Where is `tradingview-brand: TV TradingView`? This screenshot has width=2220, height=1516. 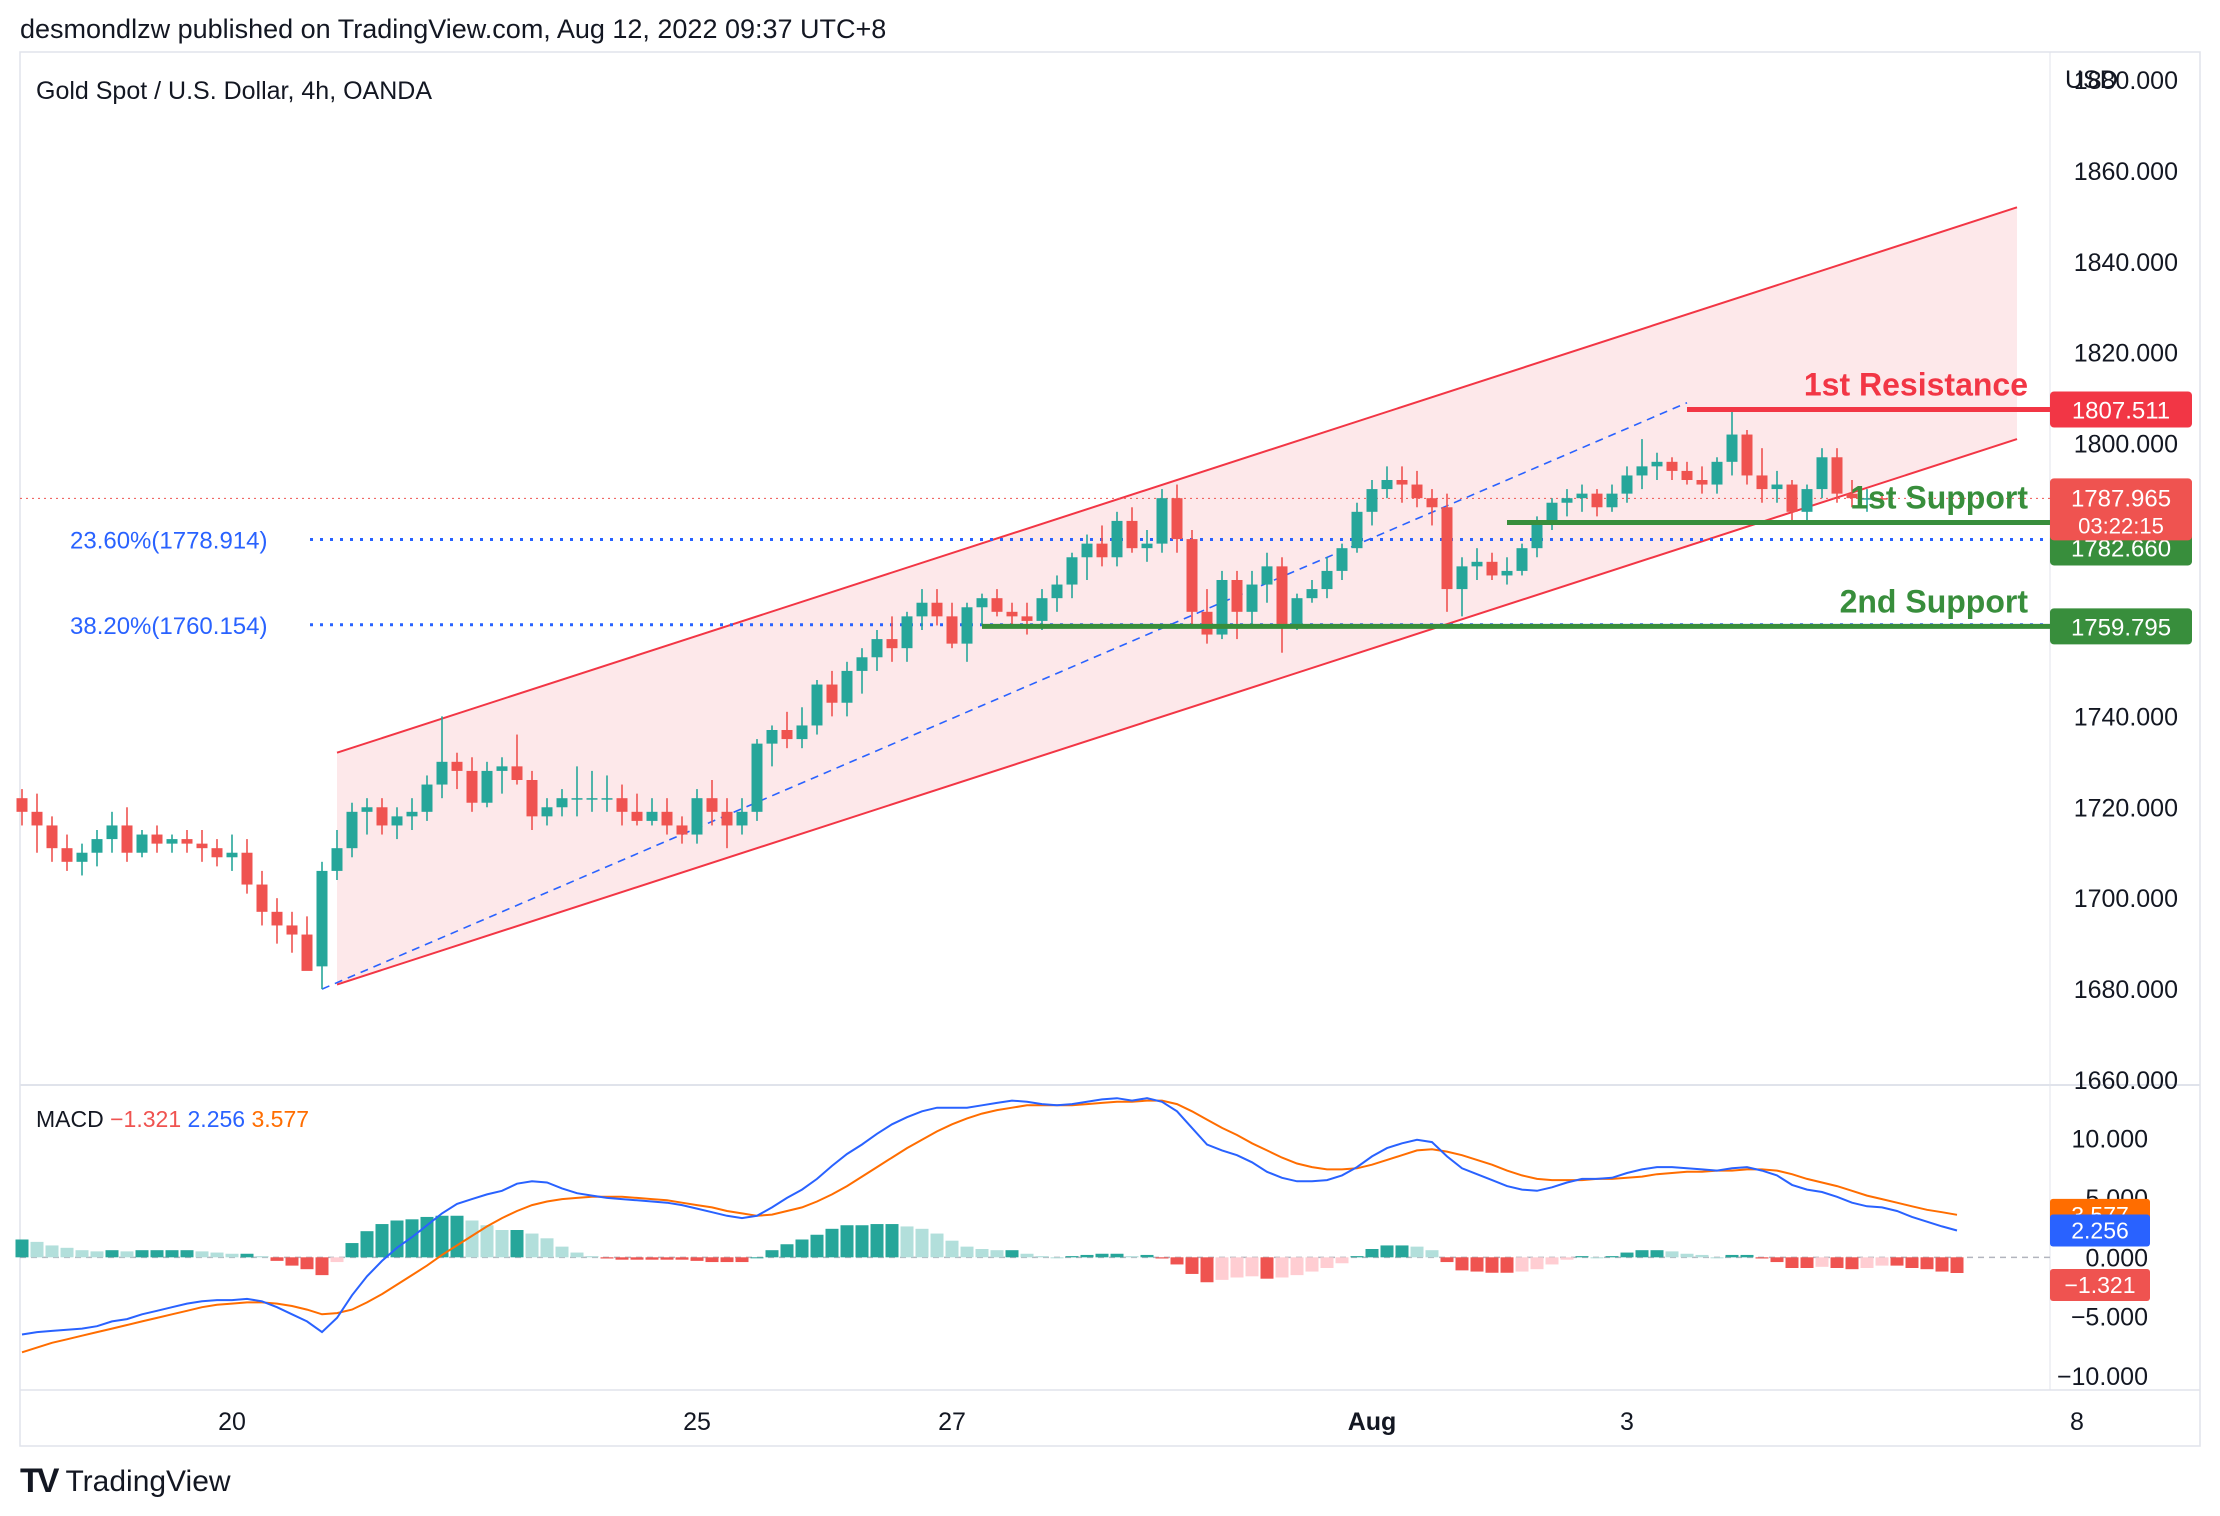 tradingview-brand: TV TradingView is located at coordinates (125, 1481).